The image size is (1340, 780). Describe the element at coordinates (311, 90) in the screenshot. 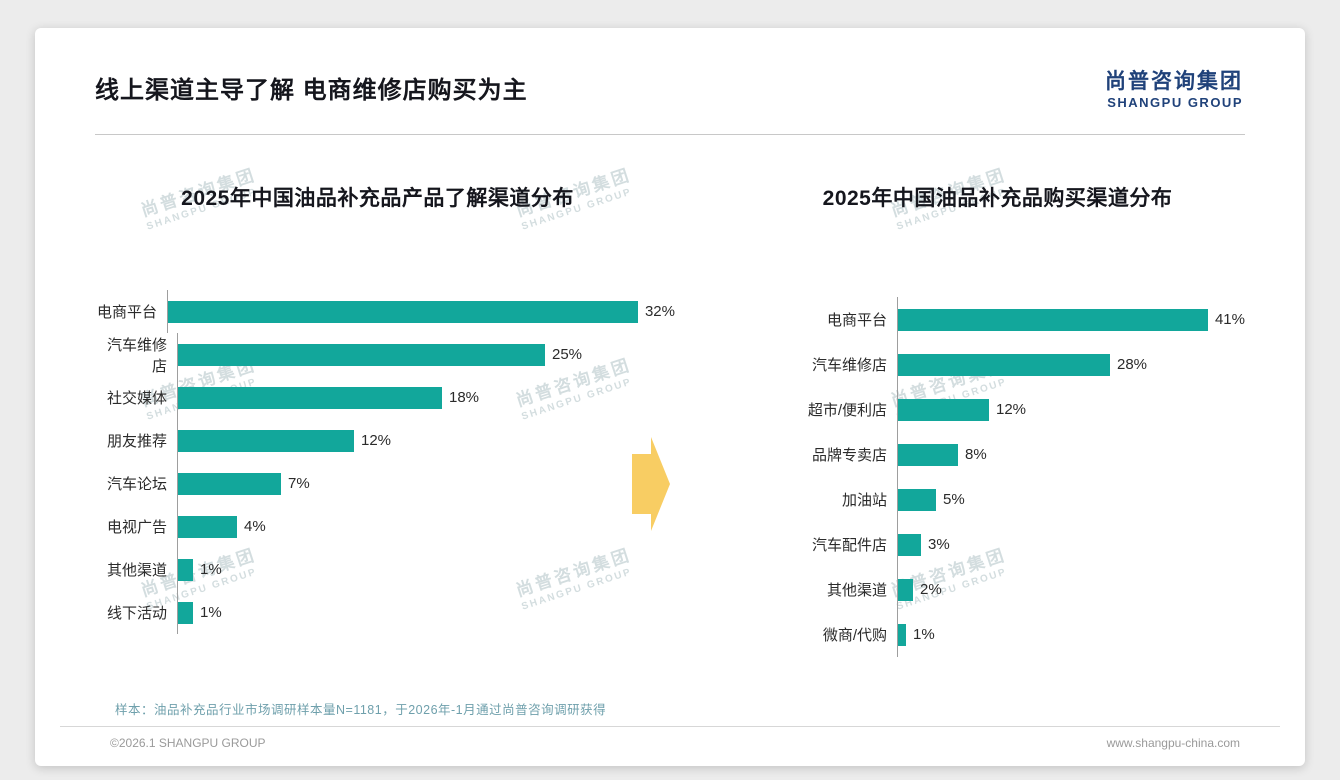

I see `page-title: 线上渠道主导了解 电商维修店购买为主` at that location.